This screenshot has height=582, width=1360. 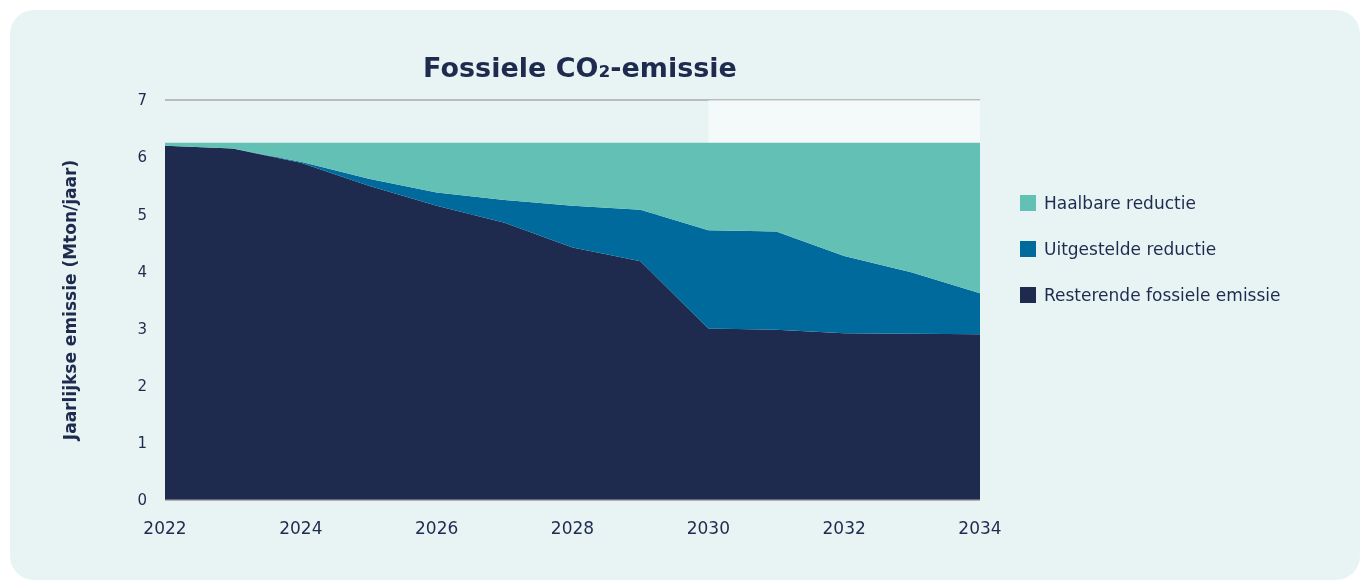 I want to click on x-tick-label: 2024, so click(x=301, y=528).